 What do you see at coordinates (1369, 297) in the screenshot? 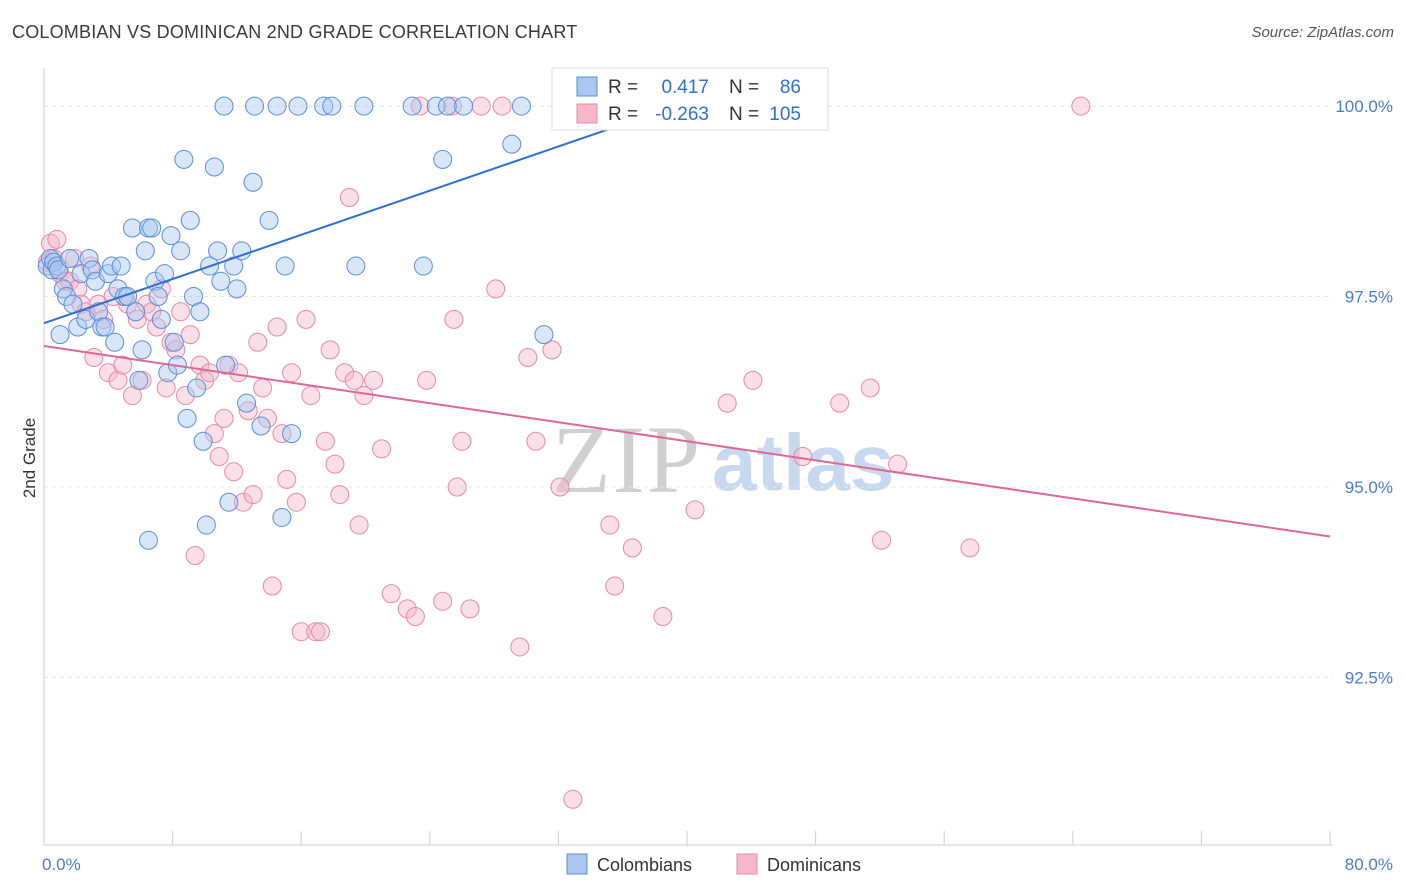
I see `y-tick-label-1: 97.5%` at bounding box center [1369, 297].